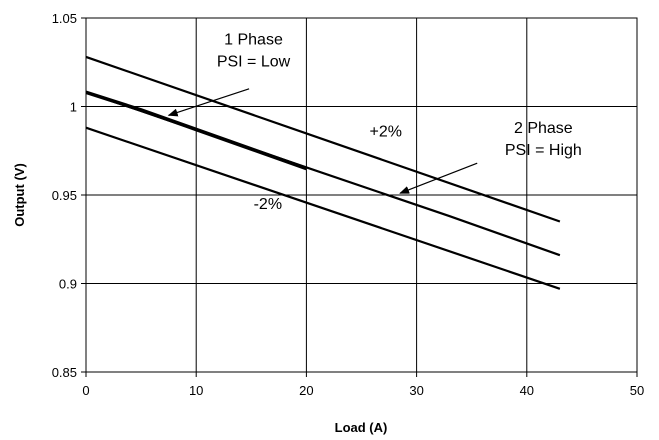 Image resolution: width=659 pixels, height=440 pixels. What do you see at coordinates (85, 390) in the screenshot?
I see `x-tick-label: 0` at bounding box center [85, 390].